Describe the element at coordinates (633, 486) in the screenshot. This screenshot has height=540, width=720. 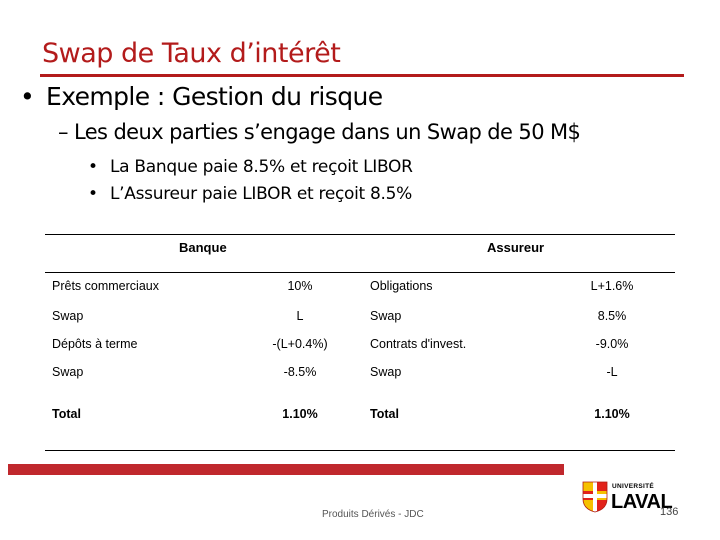
I see `logo-text-universite: UNIVERSITÉ` at that location.